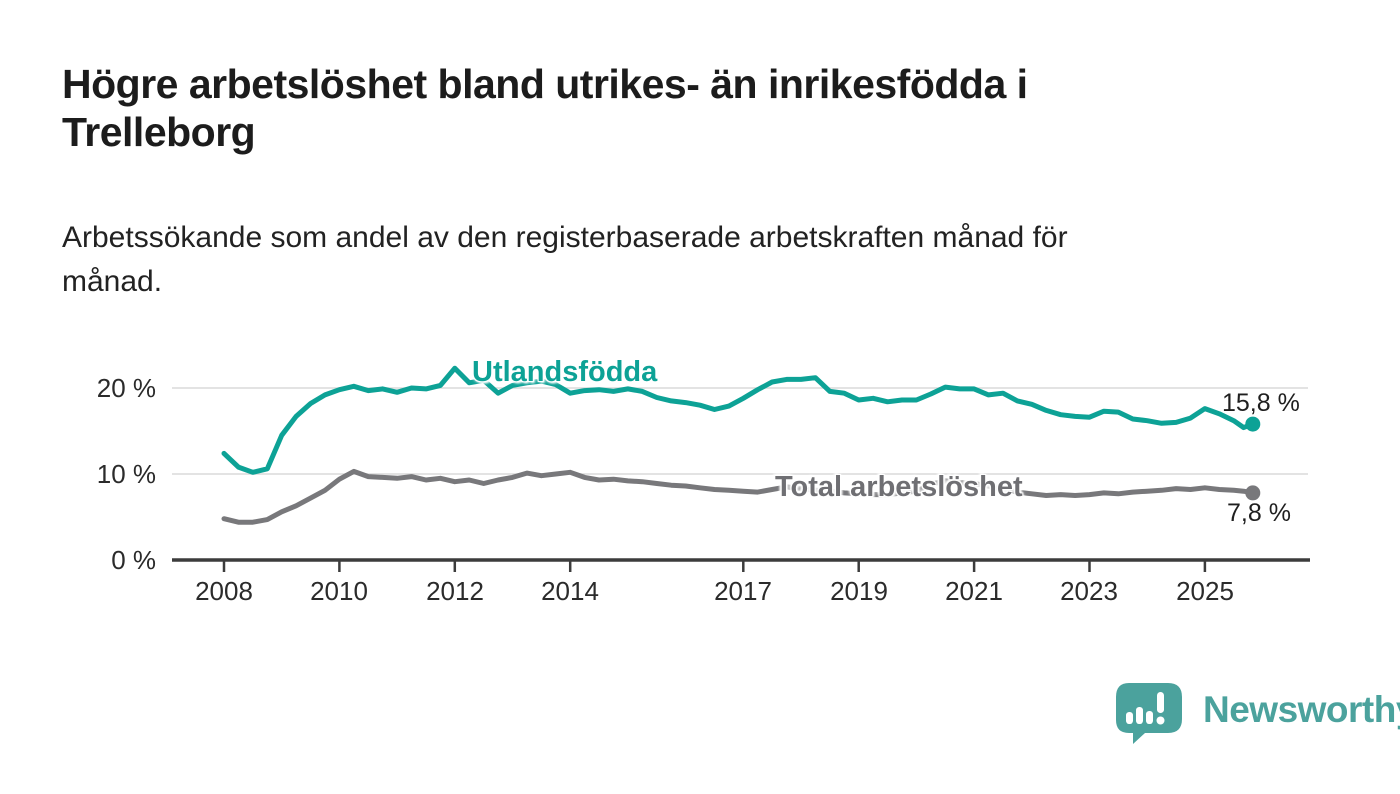  I want to click on x-axis-label-2012: 2012, so click(455, 591).